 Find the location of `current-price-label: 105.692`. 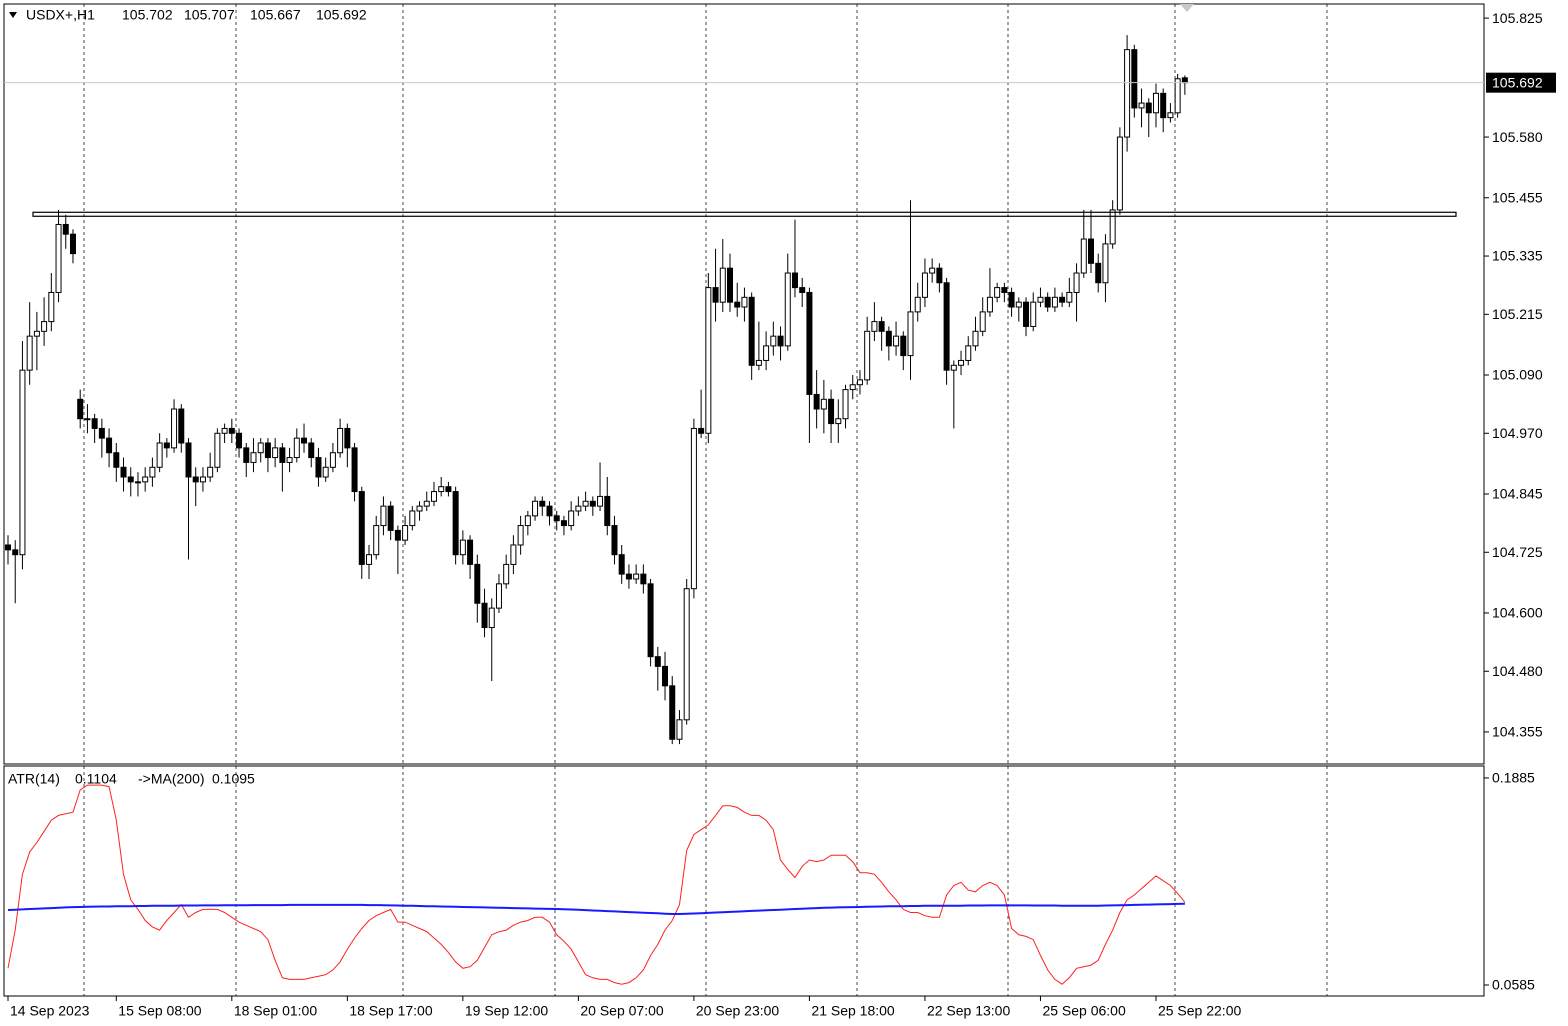

current-price-label: 105.692 is located at coordinates (1517, 82).